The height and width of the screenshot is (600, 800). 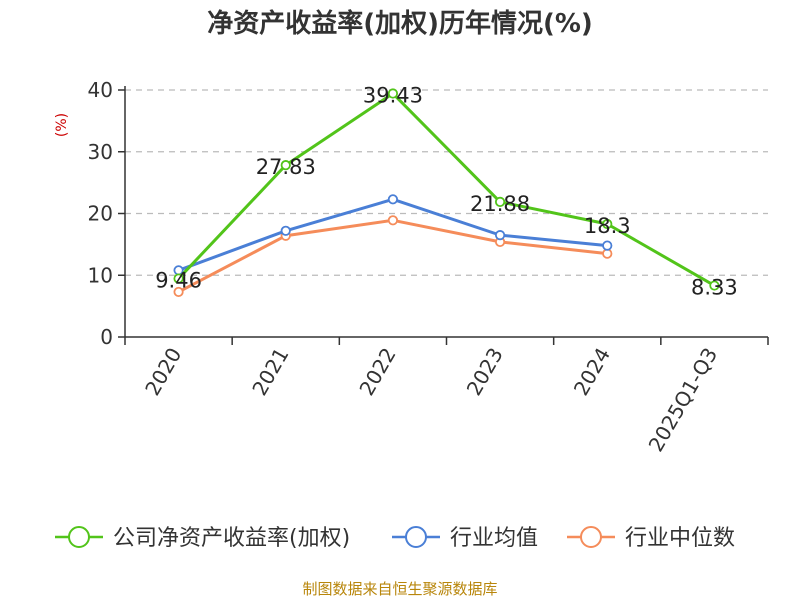 I want to click on legend-item: 行业均值, so click(x=465, y=538).